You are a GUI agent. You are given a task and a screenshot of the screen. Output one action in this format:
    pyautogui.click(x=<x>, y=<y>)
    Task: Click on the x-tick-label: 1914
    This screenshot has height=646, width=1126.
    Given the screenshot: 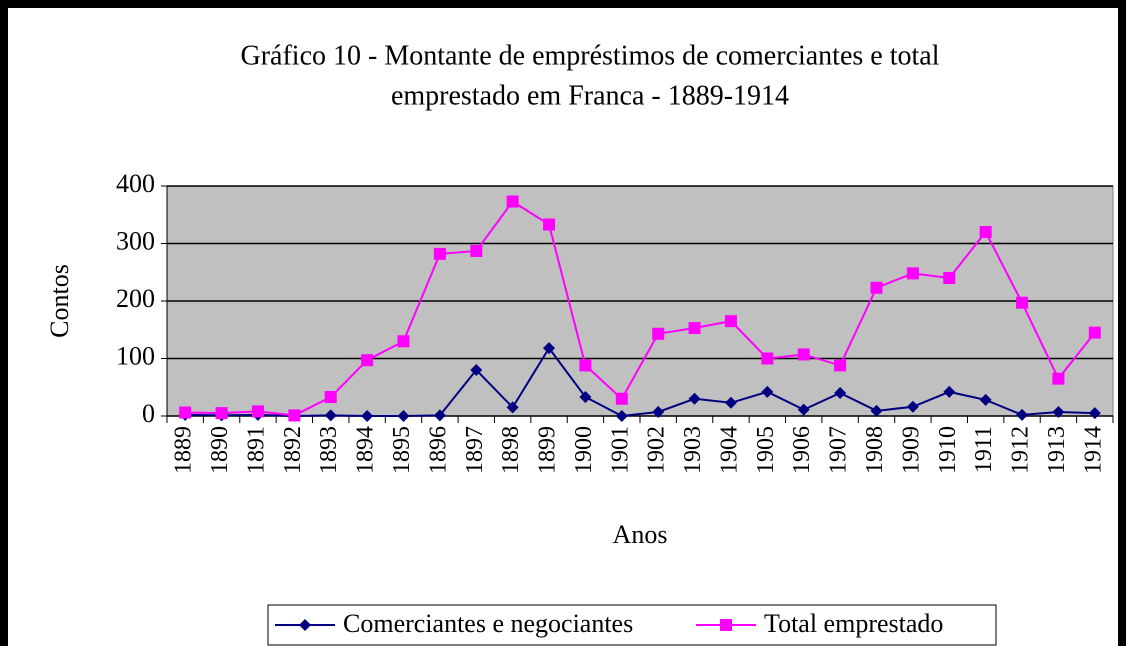 What is the action you would take?
    pyautogui.click(x=1093, y=450)
    